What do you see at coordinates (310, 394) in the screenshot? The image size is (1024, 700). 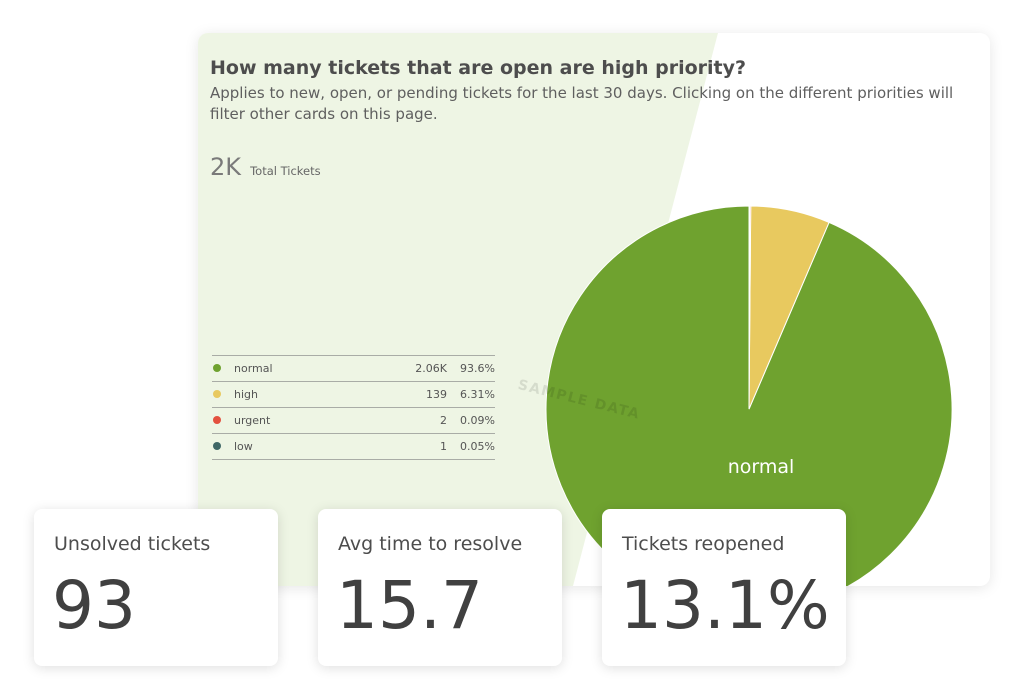 I see `legend-name: high` at bounding box center [310, 394].